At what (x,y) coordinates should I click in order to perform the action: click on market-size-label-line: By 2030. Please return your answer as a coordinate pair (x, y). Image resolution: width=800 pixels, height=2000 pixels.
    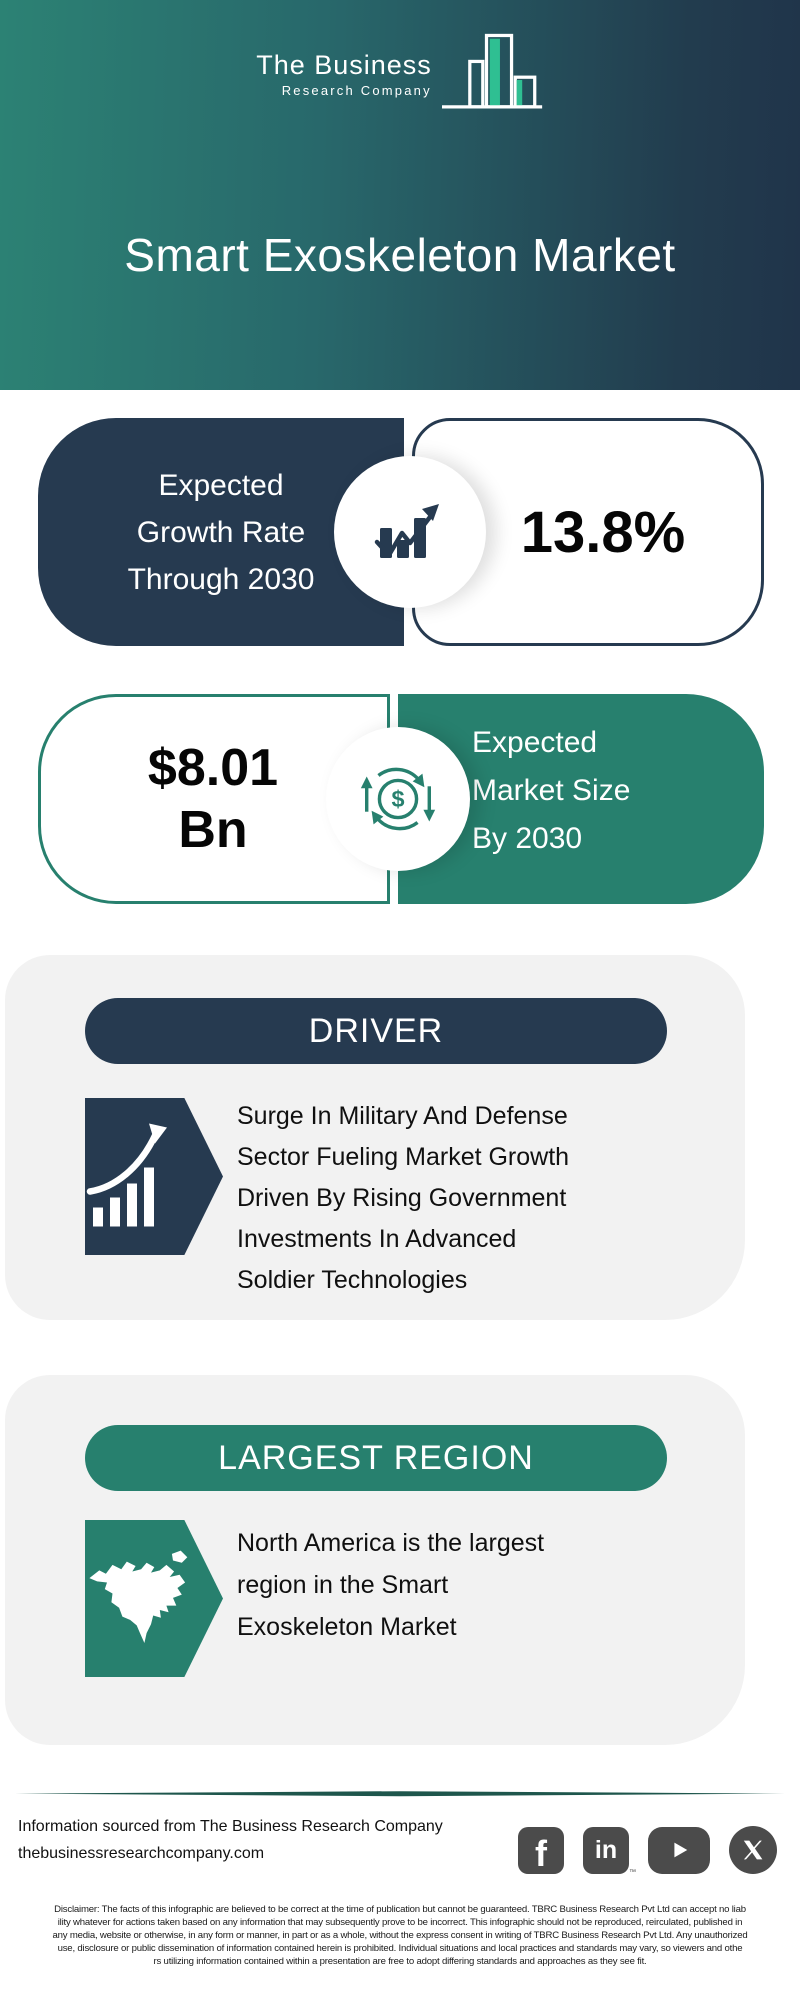
    Looking at the image, I should click on (527, 838).